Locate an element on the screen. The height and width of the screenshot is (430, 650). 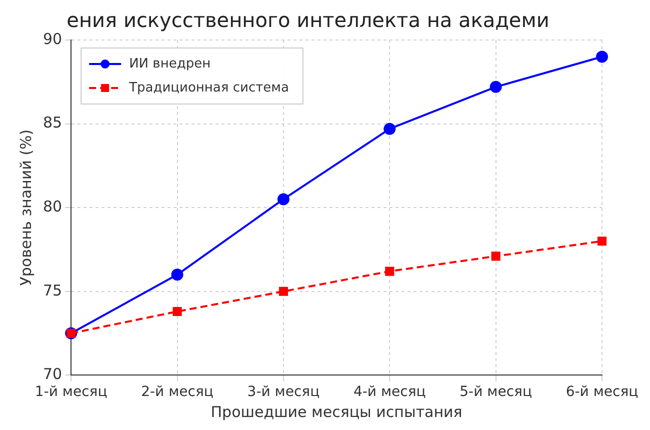
y-axis-title: Уровень знаний (%) is located at coordinates (25, 207).